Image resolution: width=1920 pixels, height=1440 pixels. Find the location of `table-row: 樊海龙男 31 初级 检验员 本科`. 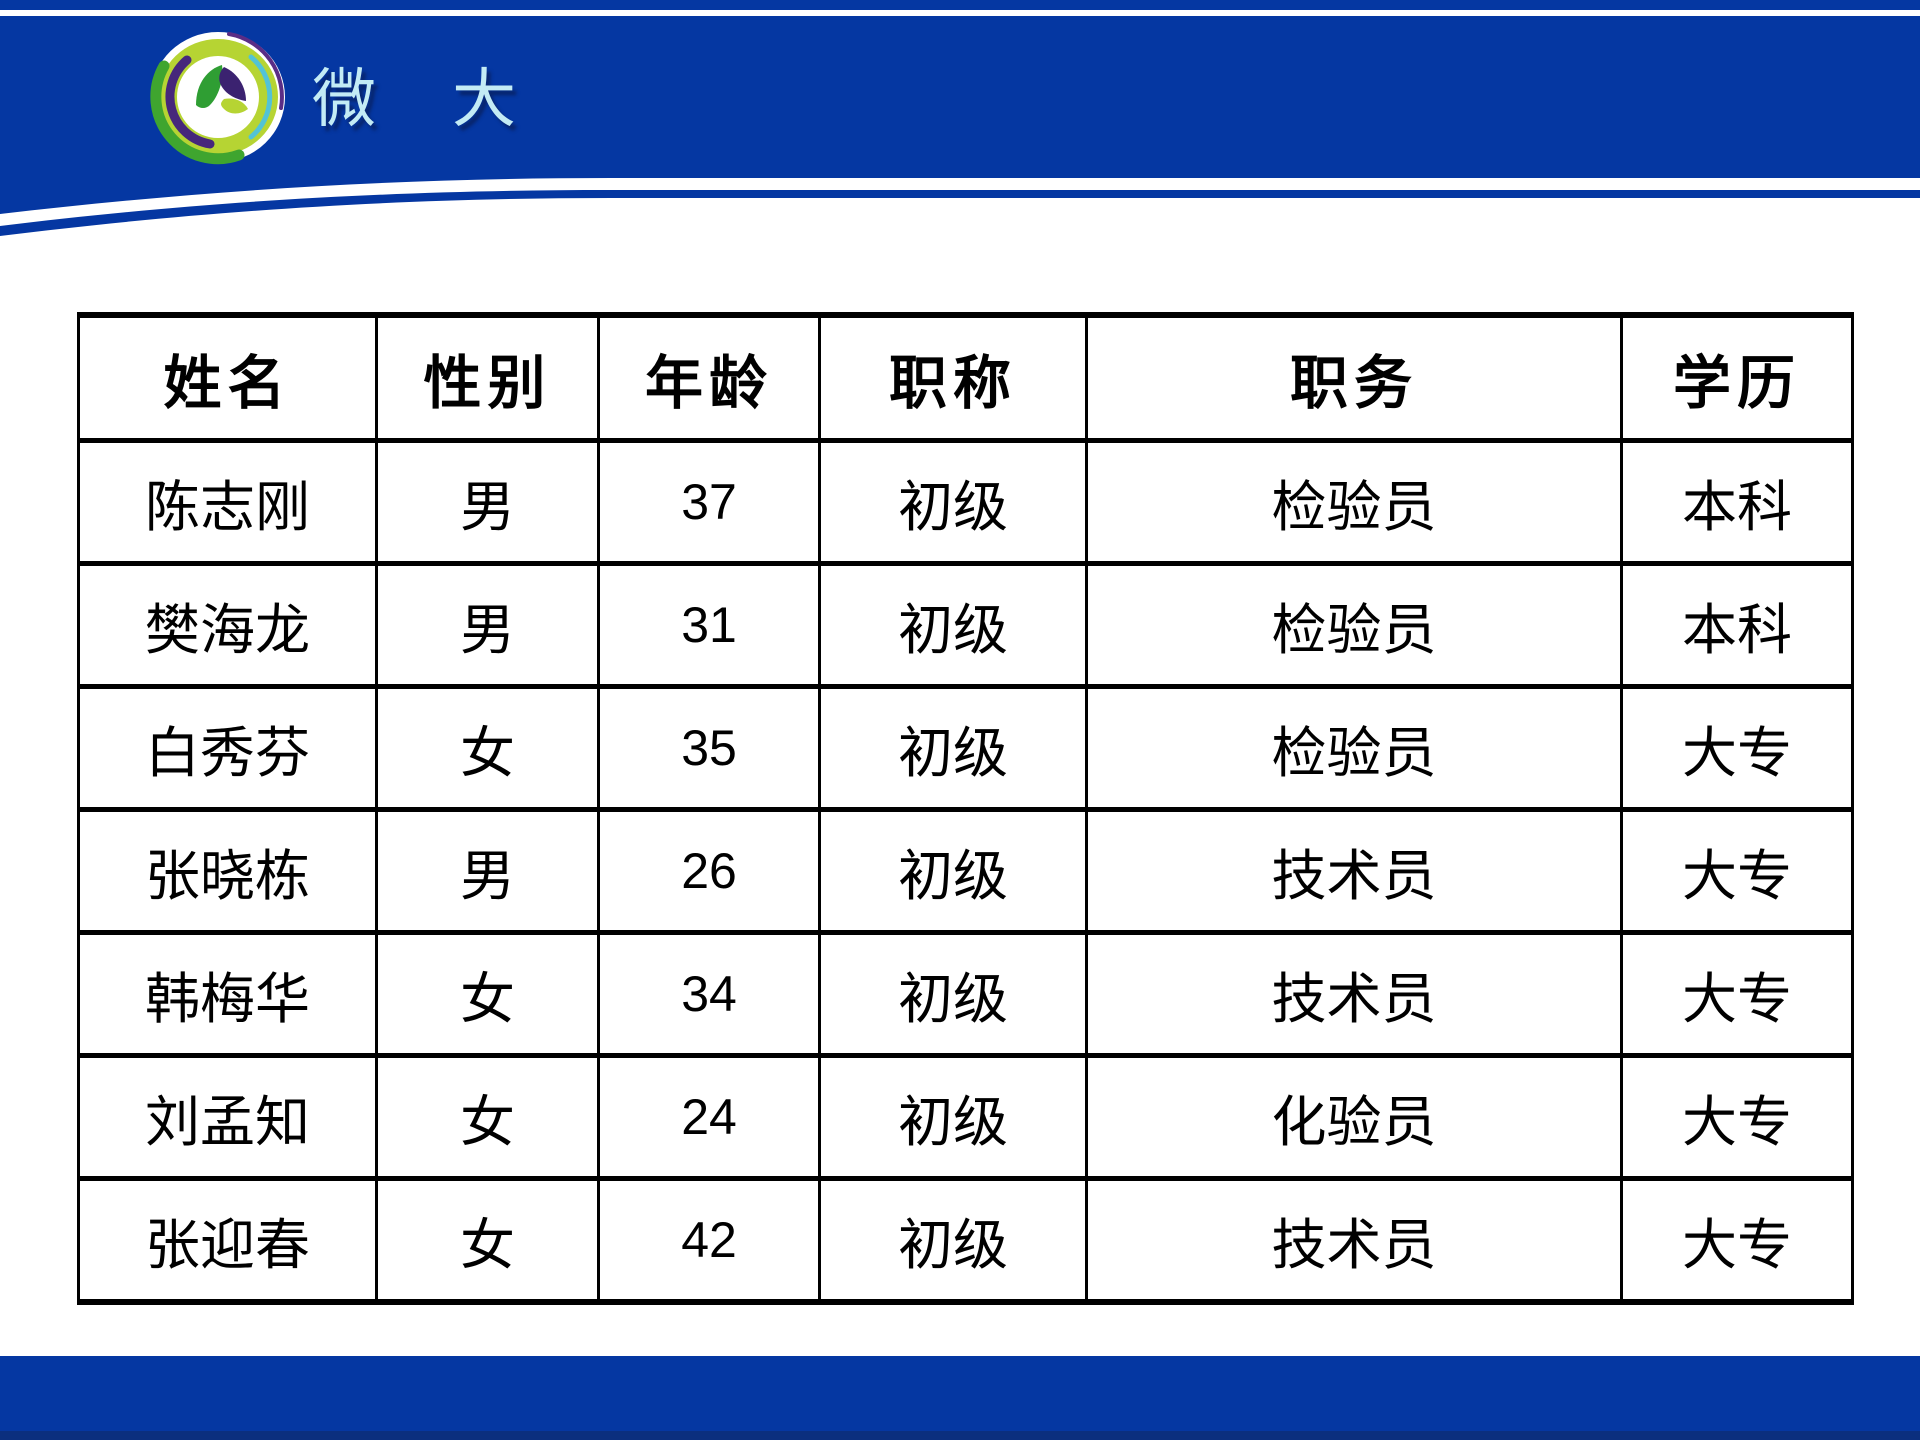

table-row: 樊海龙男 31 初级 检验员 本科 is located at coordinates (965, 625).